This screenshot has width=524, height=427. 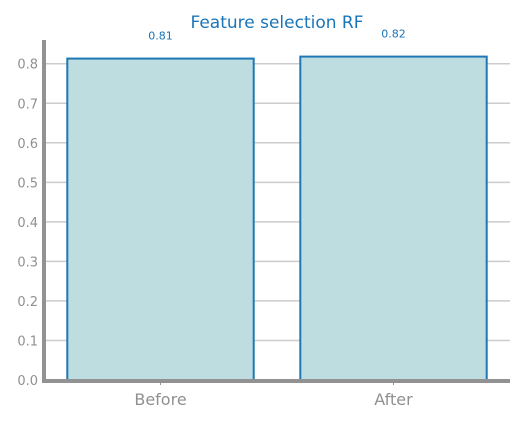 What do you see at coordinates (27, 381) in the screenshot?
I see `y-tick-label: 0.0` at bounding box center [27, 381].